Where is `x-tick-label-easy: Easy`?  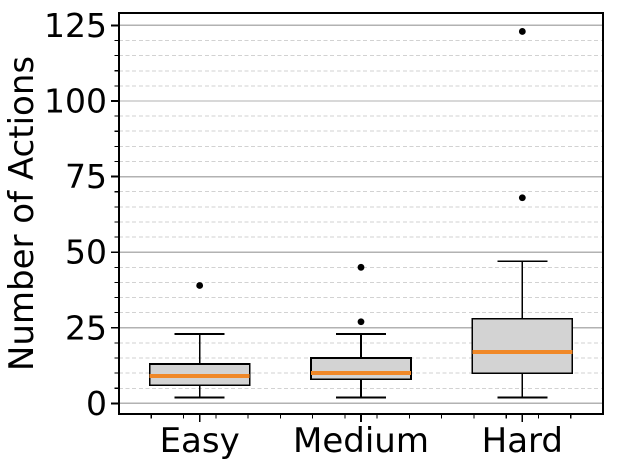 x-tick-label-easy: Easy is located at coordinates (200, 441).